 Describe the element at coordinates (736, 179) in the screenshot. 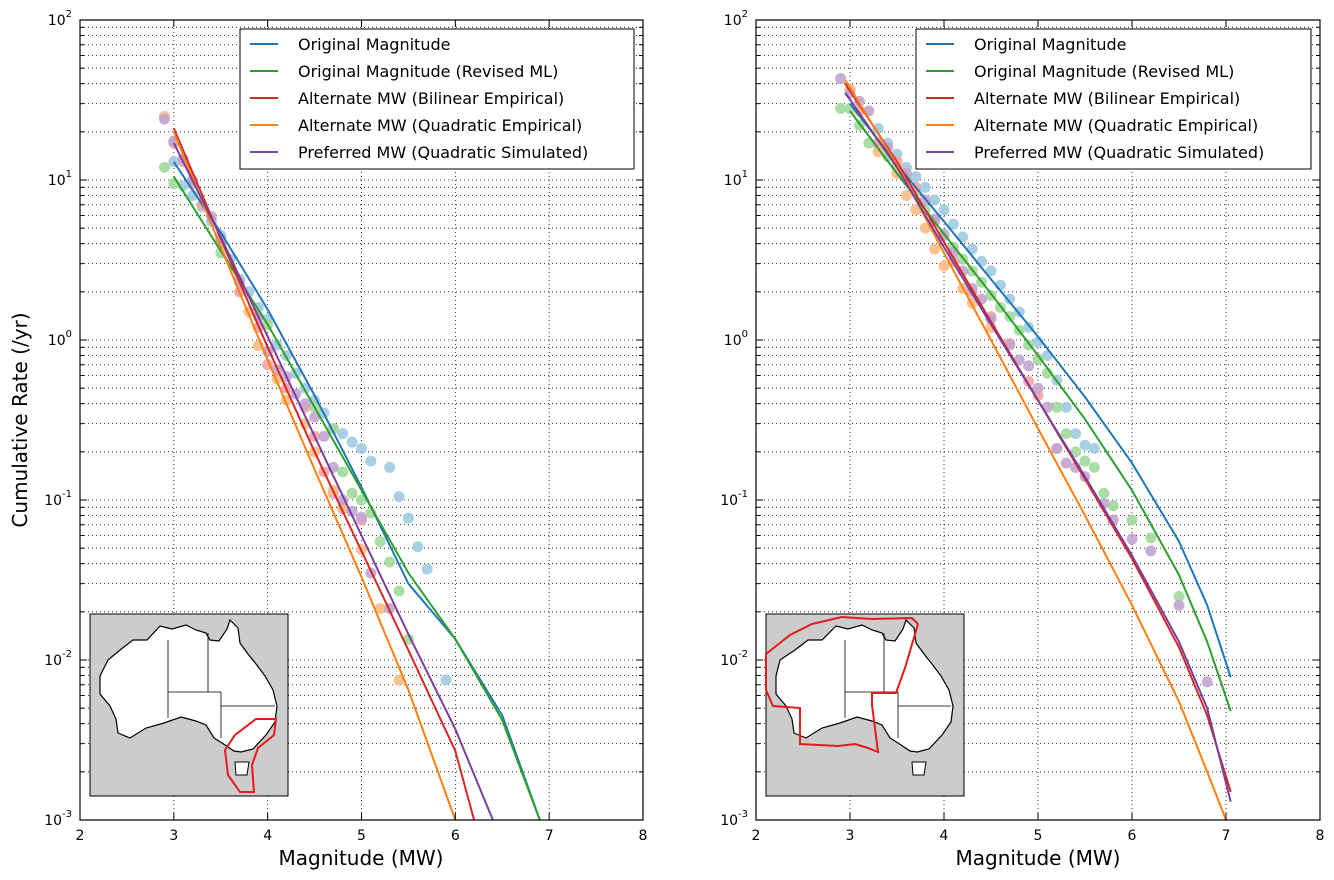

I see `y-tick-label: 10¹` at that location.